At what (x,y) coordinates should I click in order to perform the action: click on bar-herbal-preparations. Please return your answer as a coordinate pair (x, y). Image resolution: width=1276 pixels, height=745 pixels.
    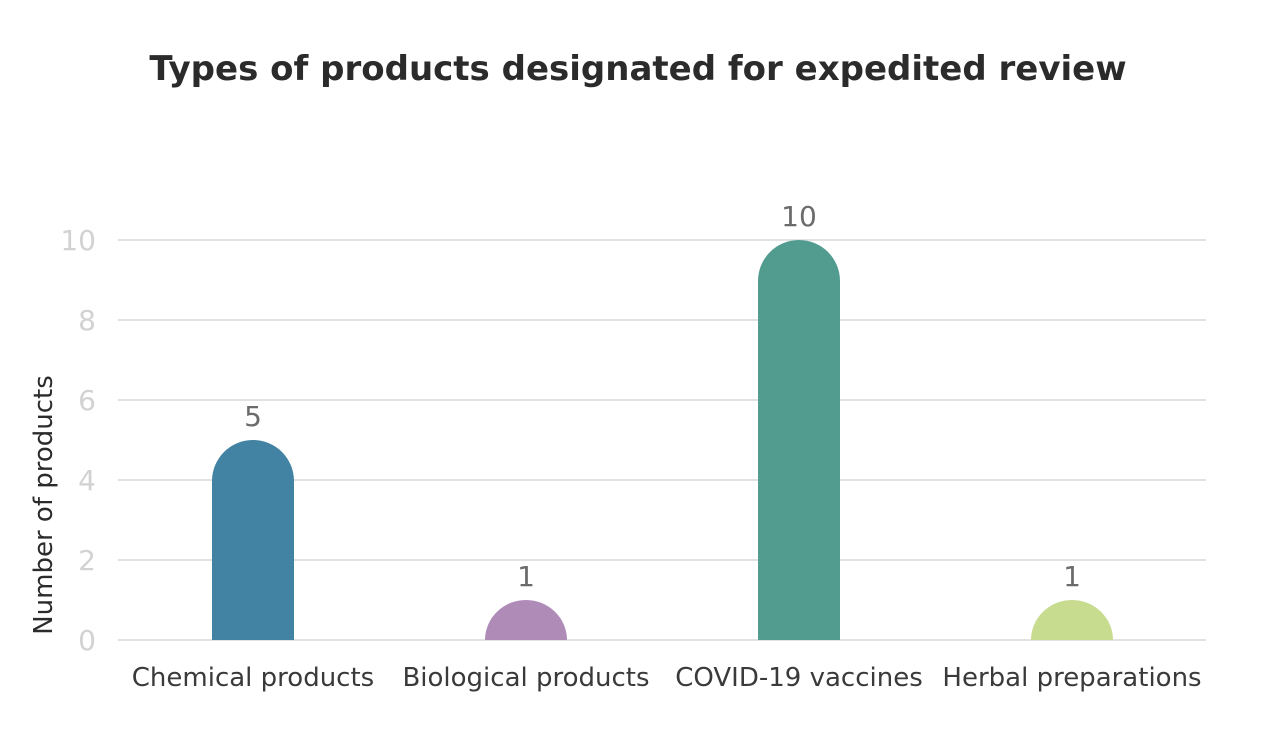
    Looking at the image, I should click on (1072, 620).